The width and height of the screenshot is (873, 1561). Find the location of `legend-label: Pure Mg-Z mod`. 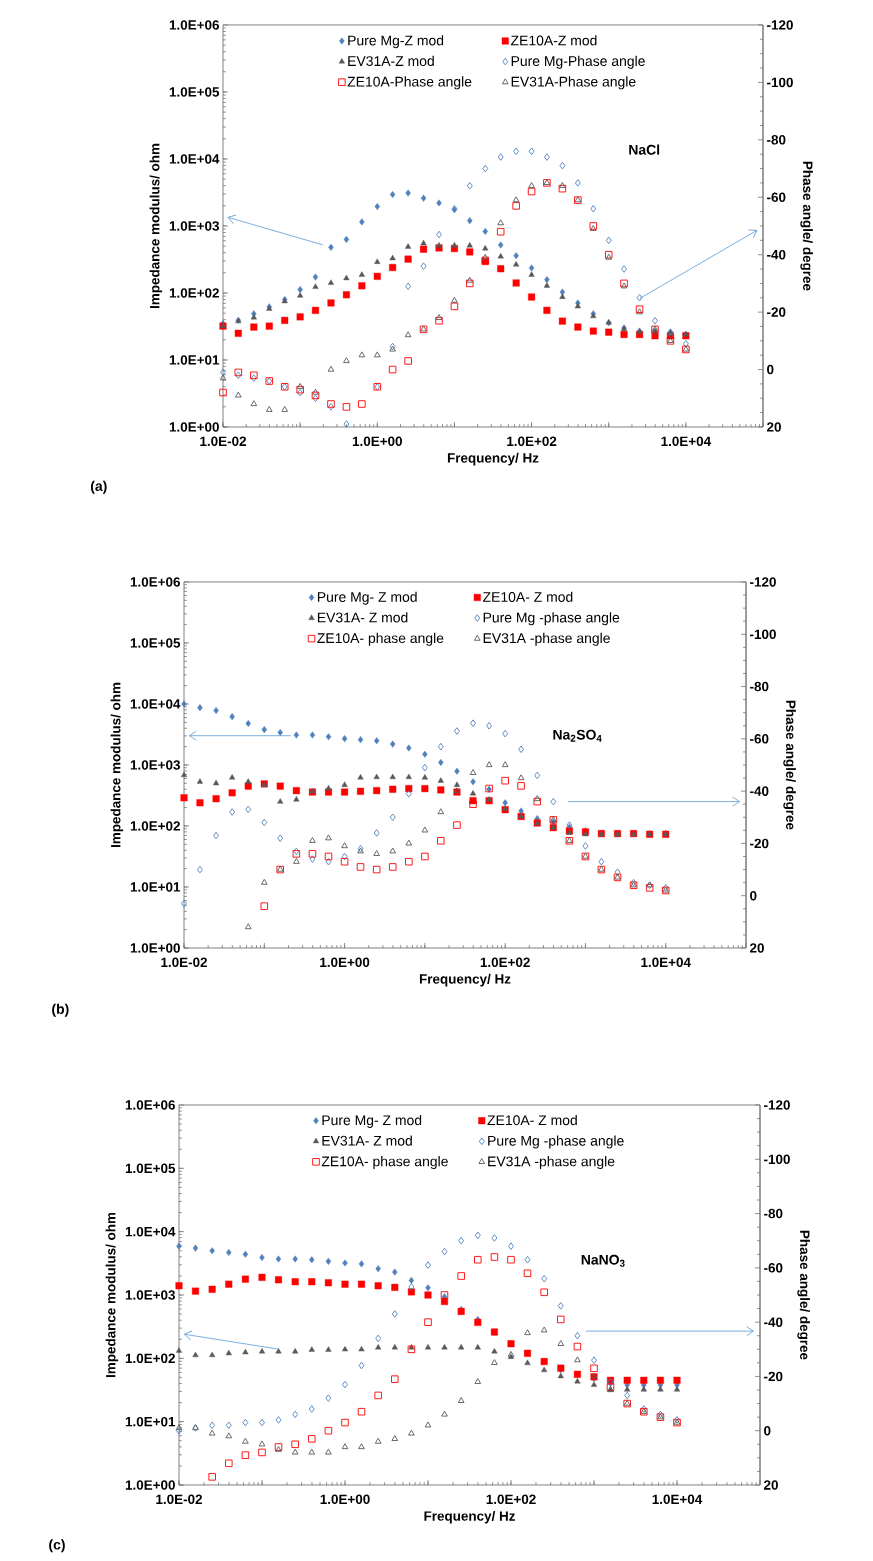

legend-label: Pure Mg-Z mod is located at coordinates (396, 42).